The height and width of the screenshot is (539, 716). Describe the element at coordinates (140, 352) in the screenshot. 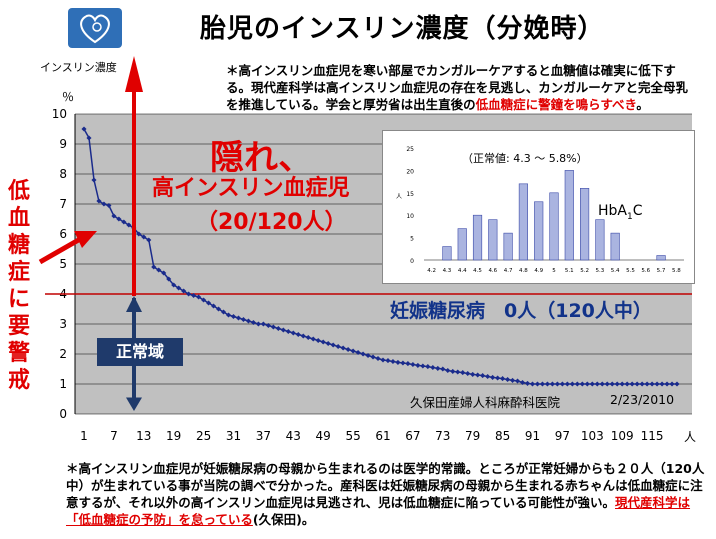

I see `normal-range-label: 正常域` at that location.